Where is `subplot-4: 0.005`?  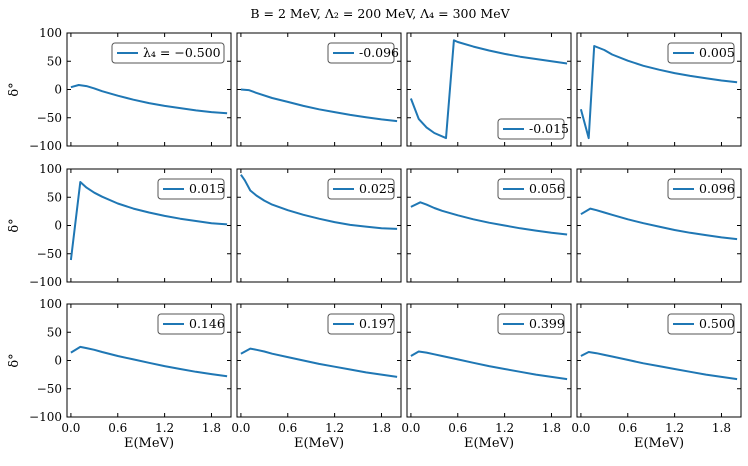
subplot-4: 0.005 is located at coordinates (659, 89).